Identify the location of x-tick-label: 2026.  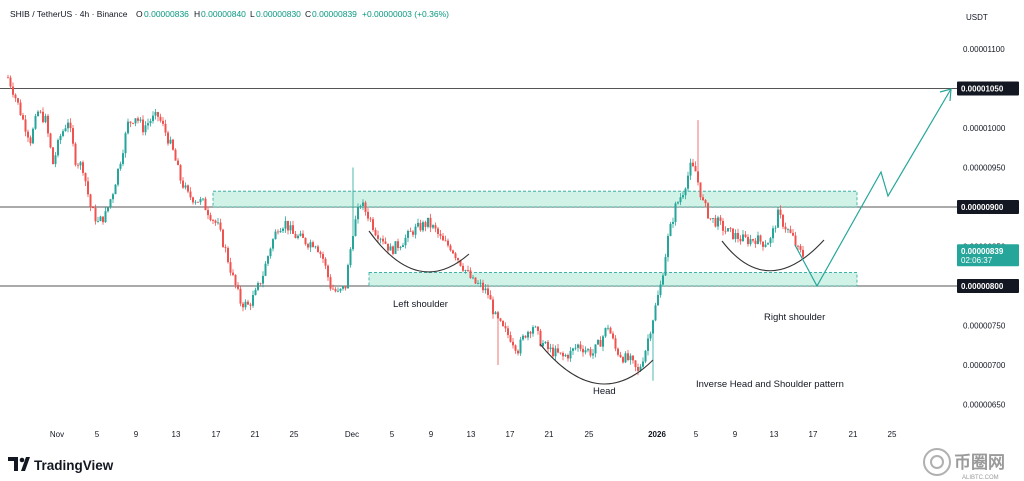
(657, 434).